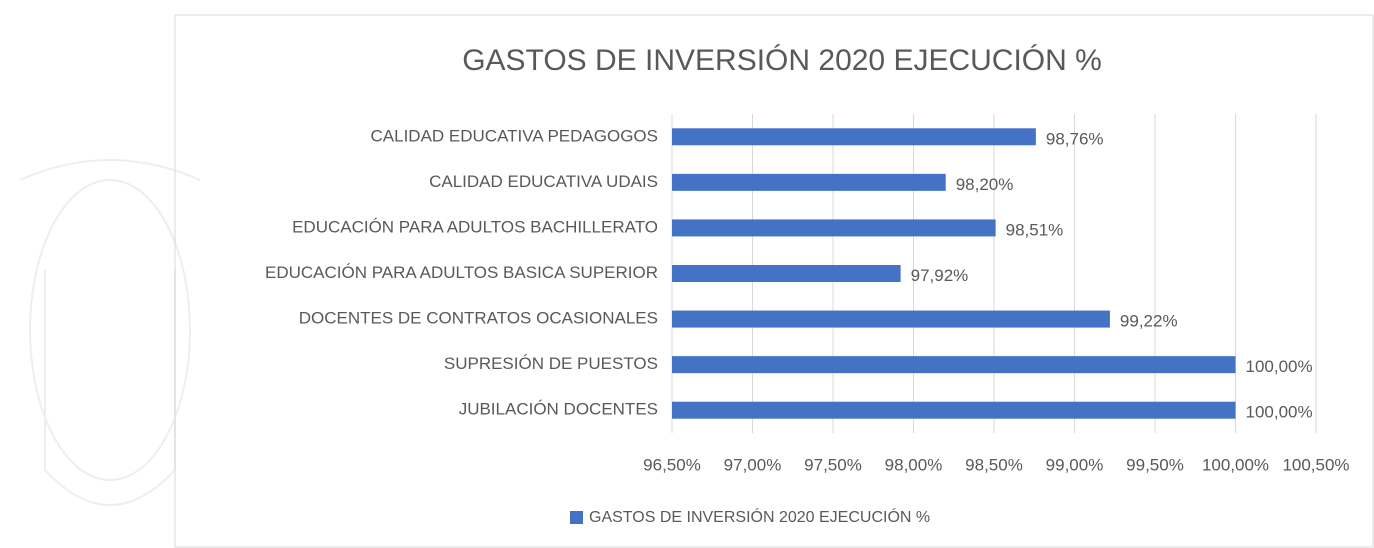  I want to click on x-tick-label: 99,50%, so click(1155, 464).